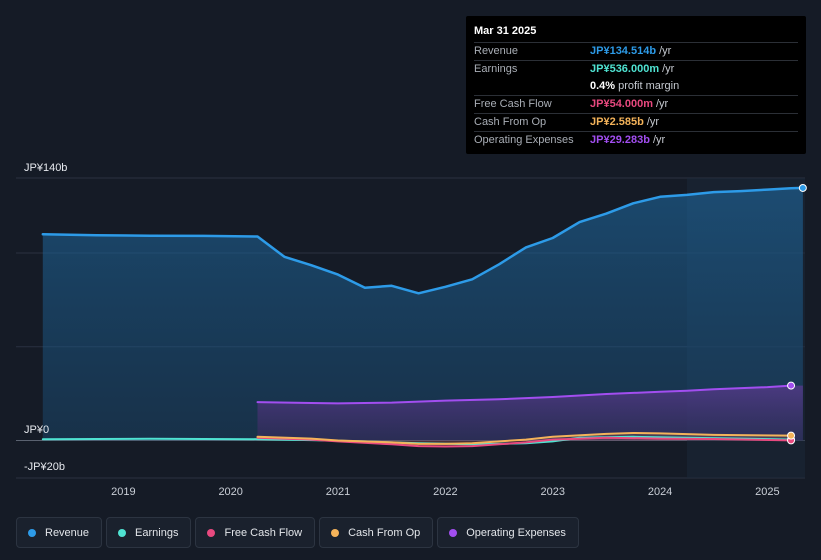 This screenshot has width=821, height=560. I want to click on tooltip-row: 0.4% profit margin, so click(636, 86).